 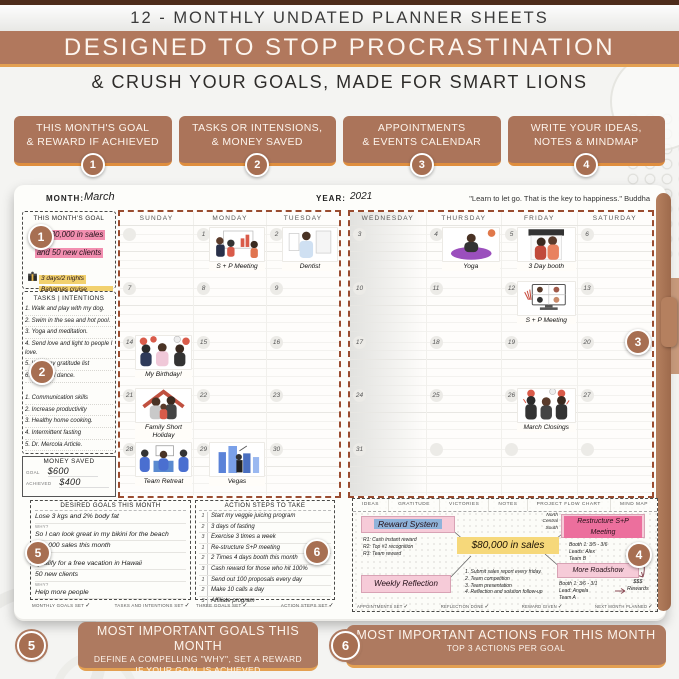 I want to click on region-labels: North Central South, so click(x=544, y=522).